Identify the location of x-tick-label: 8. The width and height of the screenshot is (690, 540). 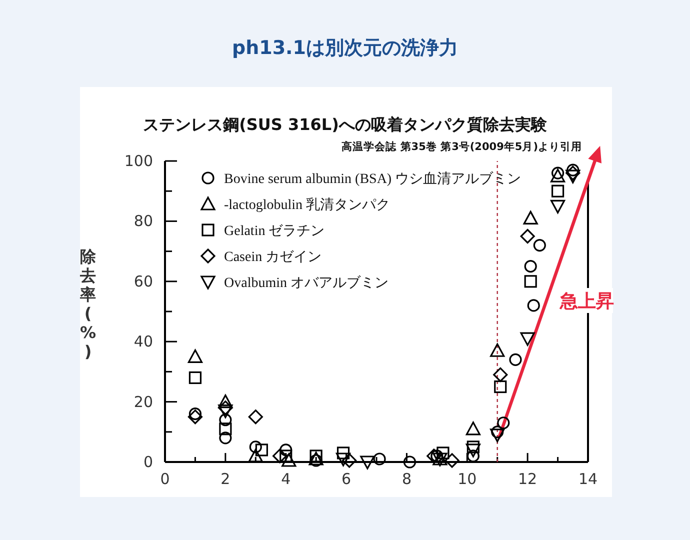
(407, 479).